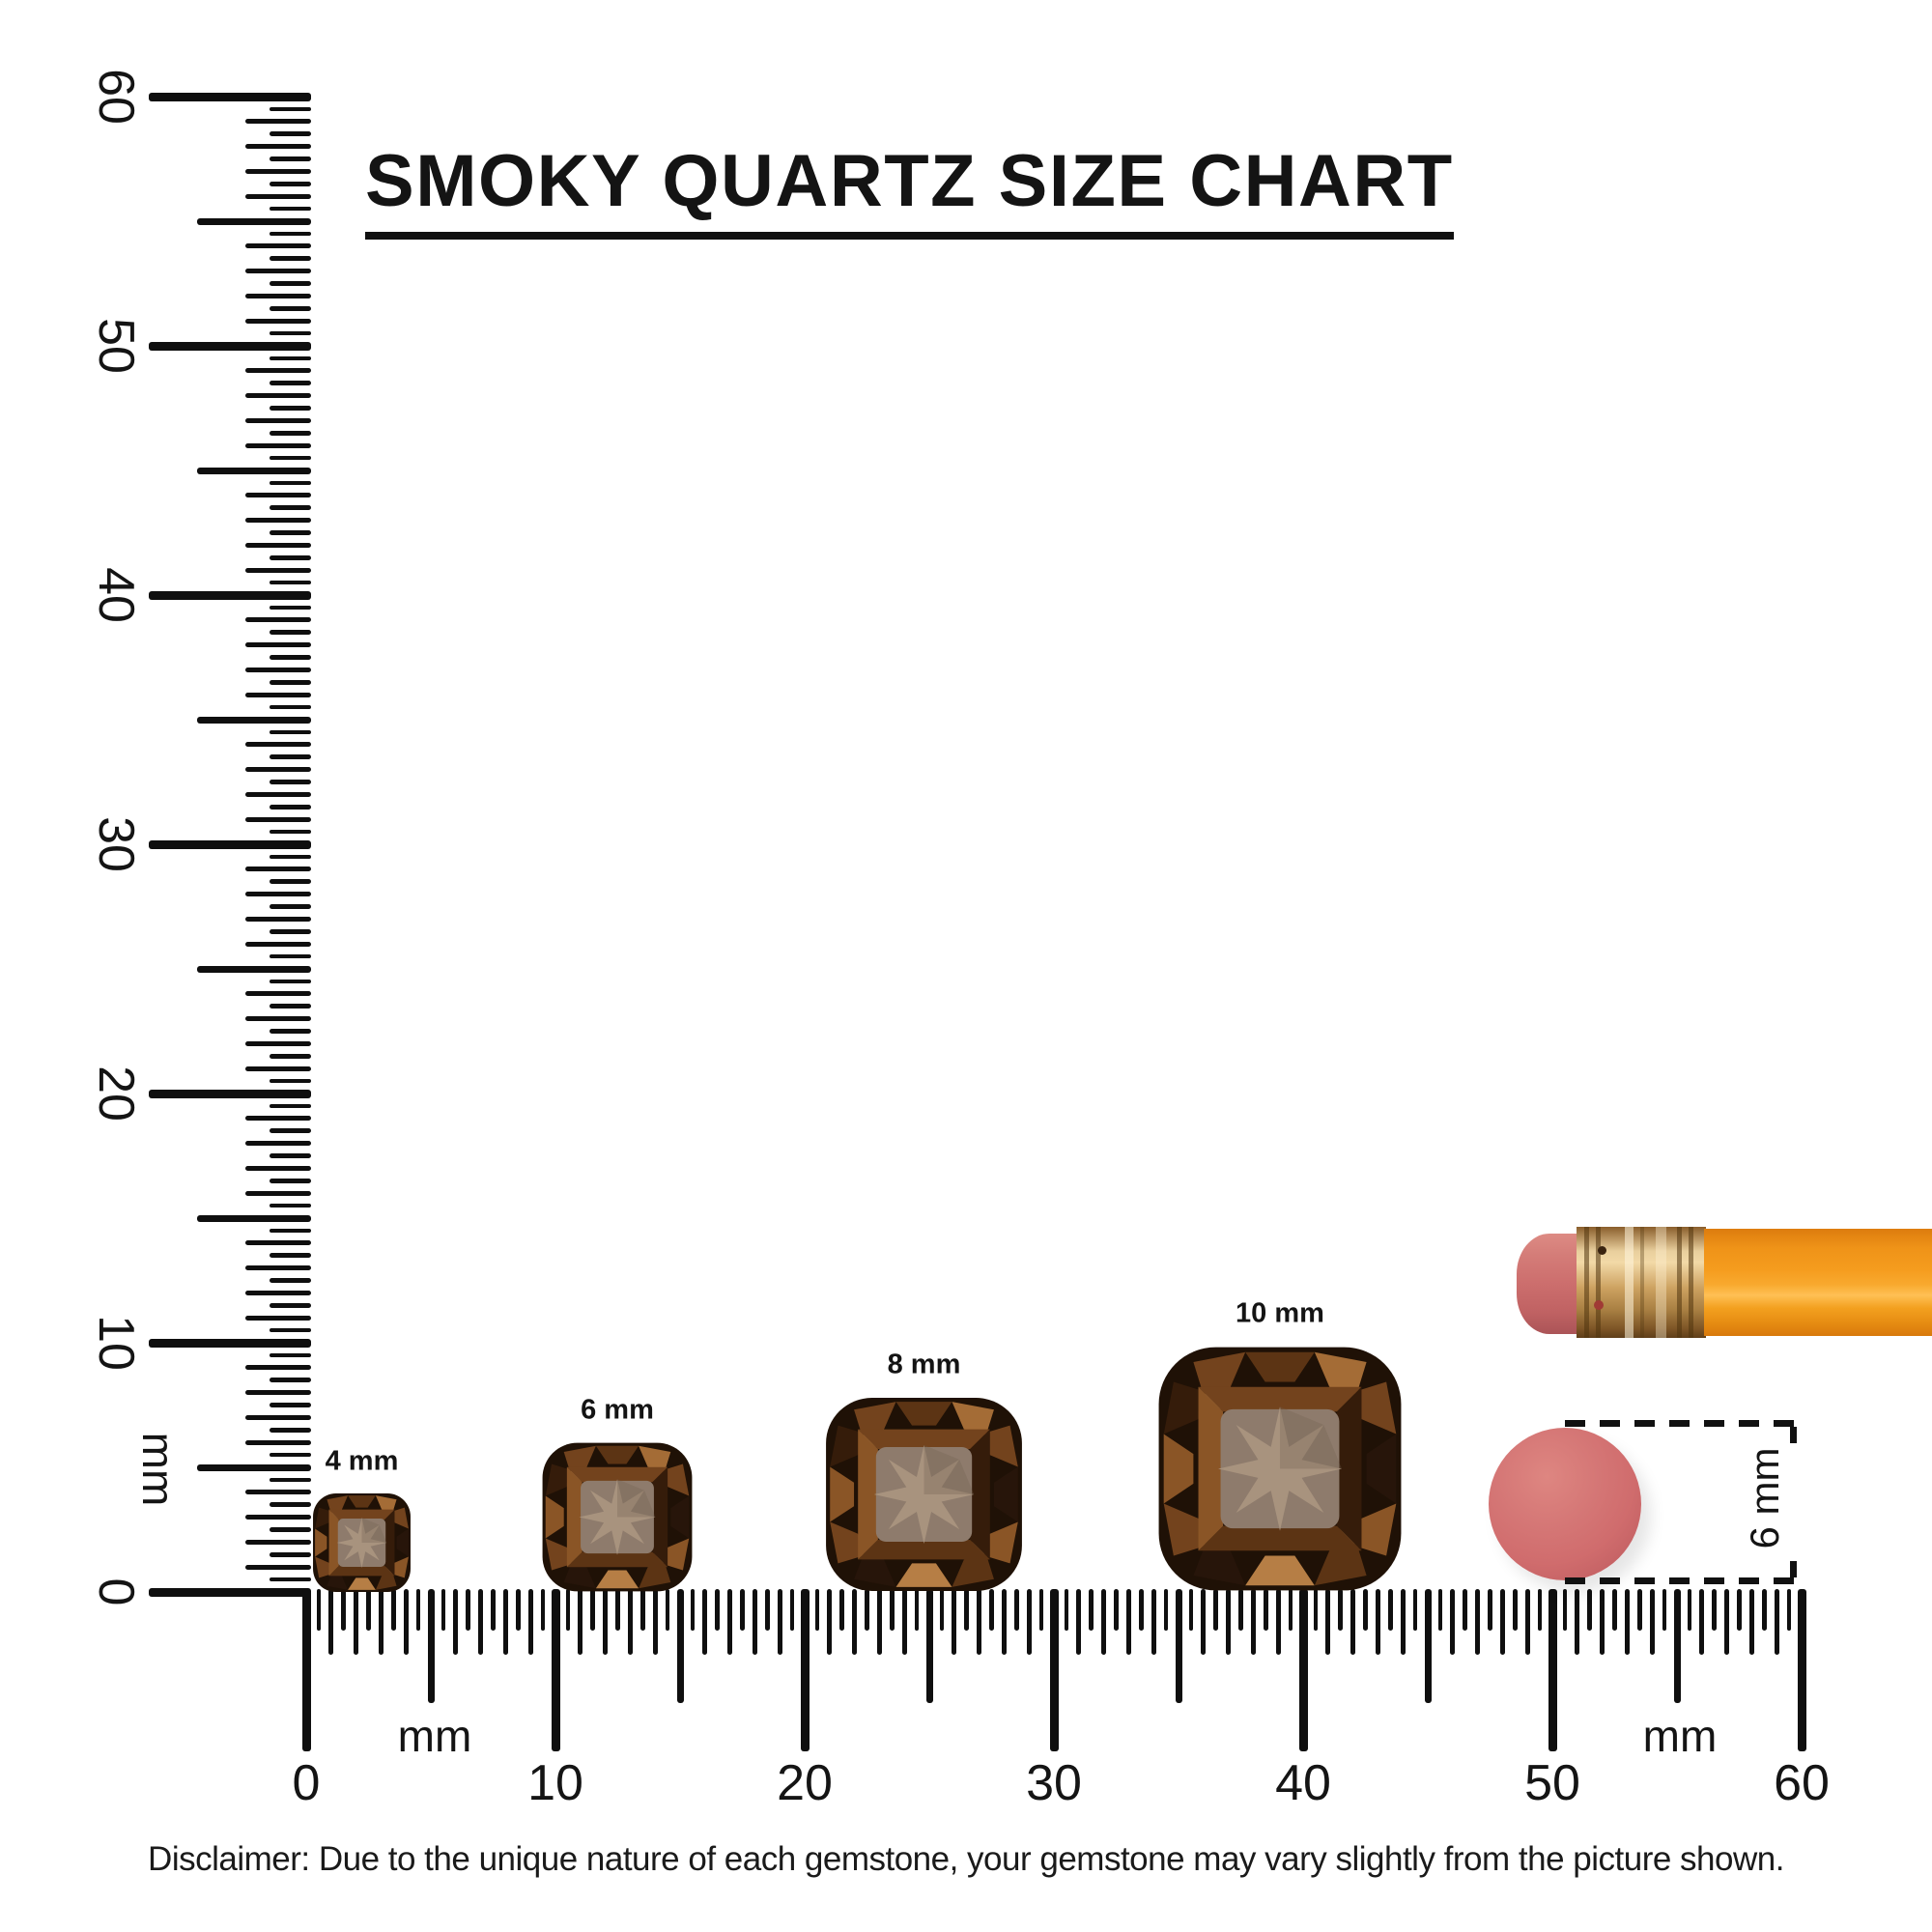 The width and height of the screenshot is (1932, 1932). What do you see at coordinates (116, 844) in the screenshot?
I see `ruler-number: 30` at bounding box center [116, 844].